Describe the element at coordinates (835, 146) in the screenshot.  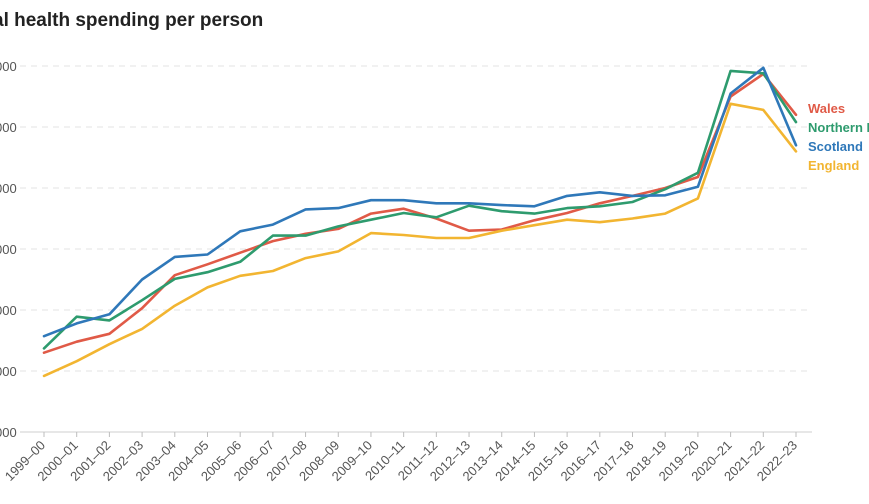
I see `legend-label-scotland: Scotland` at that location.